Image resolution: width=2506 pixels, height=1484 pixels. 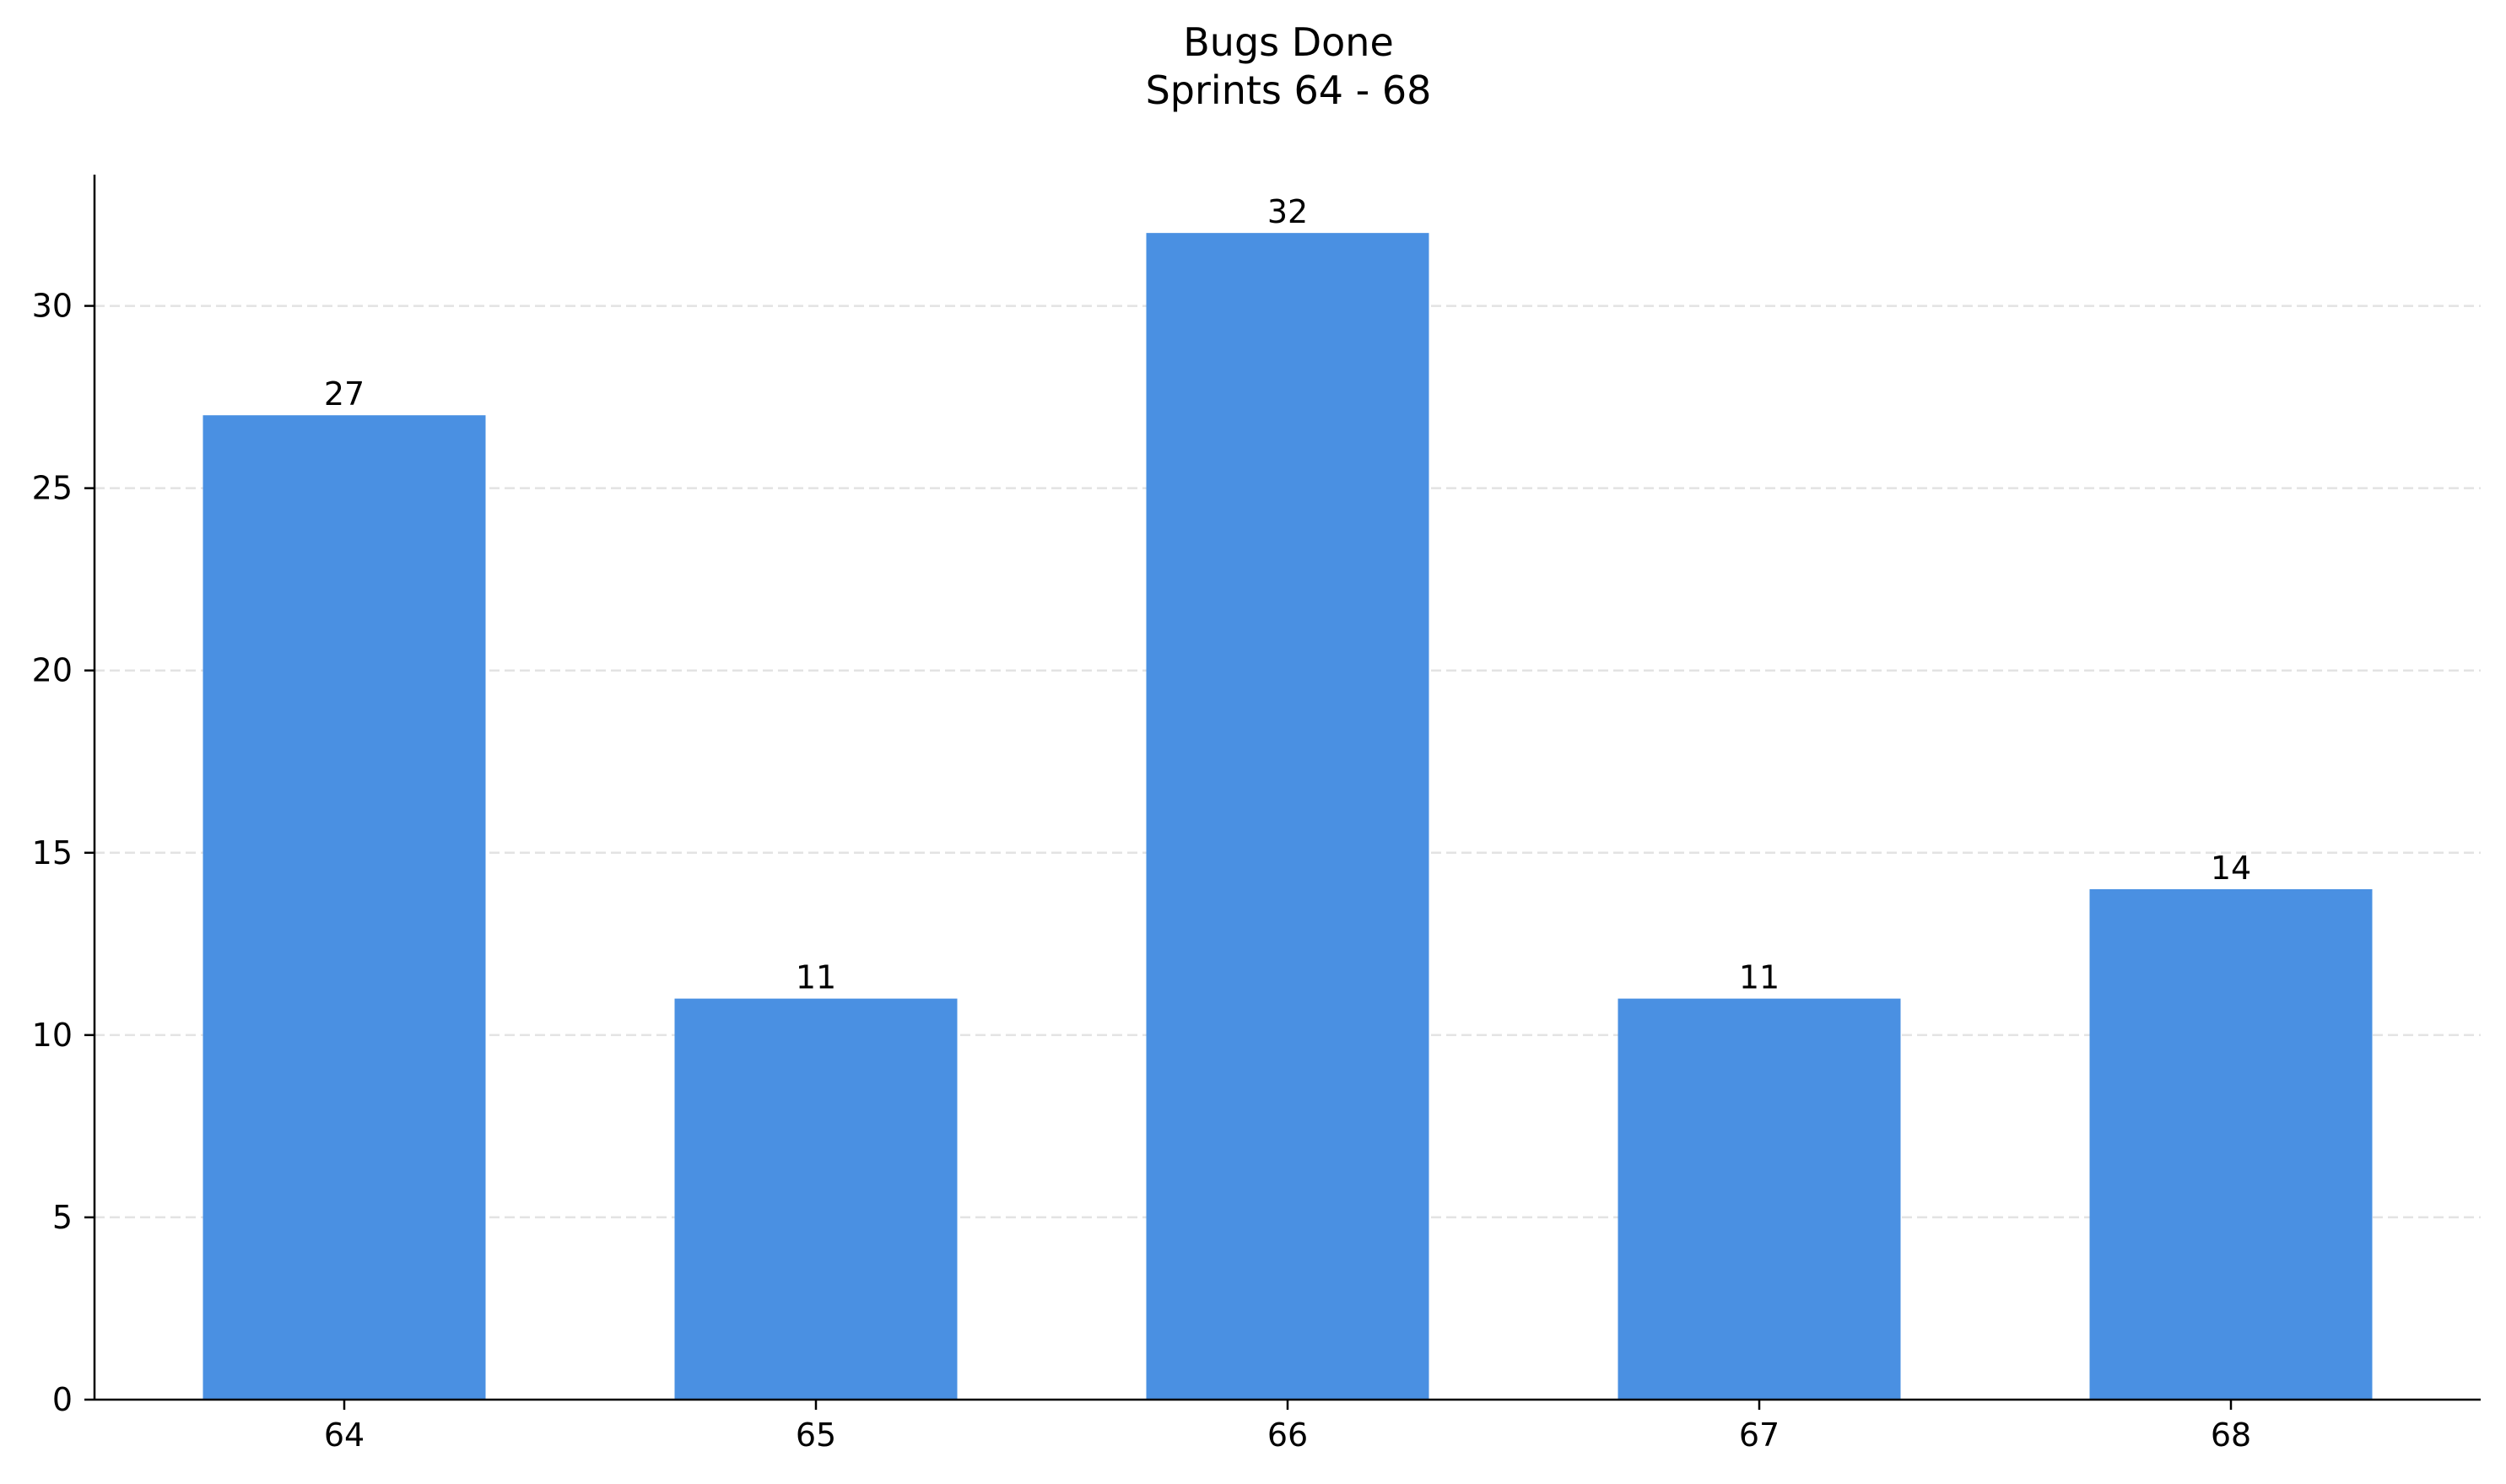 I want to click on chart-title: Bugs Done, so click(x=1288, y=42).